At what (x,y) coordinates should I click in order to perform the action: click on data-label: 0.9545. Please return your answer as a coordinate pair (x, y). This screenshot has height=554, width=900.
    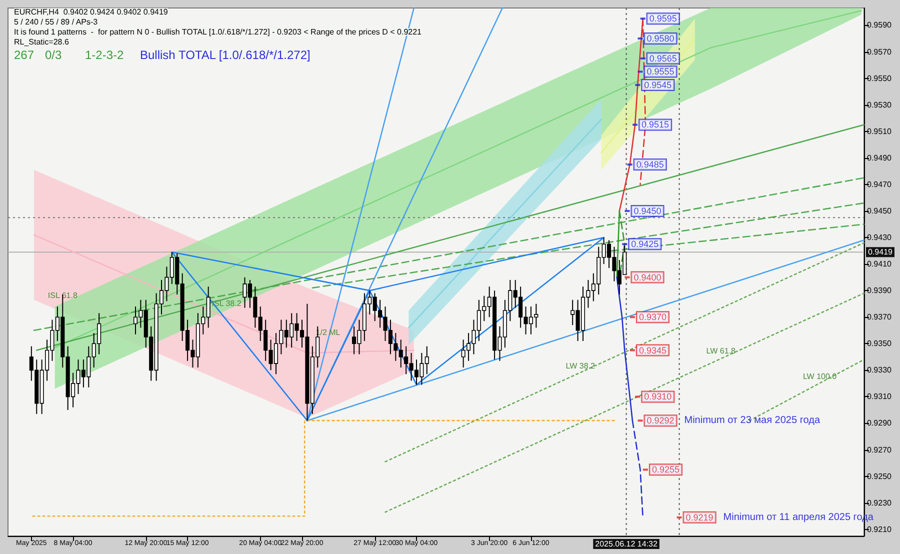
    Looking at the image, I should click on (658, 85).